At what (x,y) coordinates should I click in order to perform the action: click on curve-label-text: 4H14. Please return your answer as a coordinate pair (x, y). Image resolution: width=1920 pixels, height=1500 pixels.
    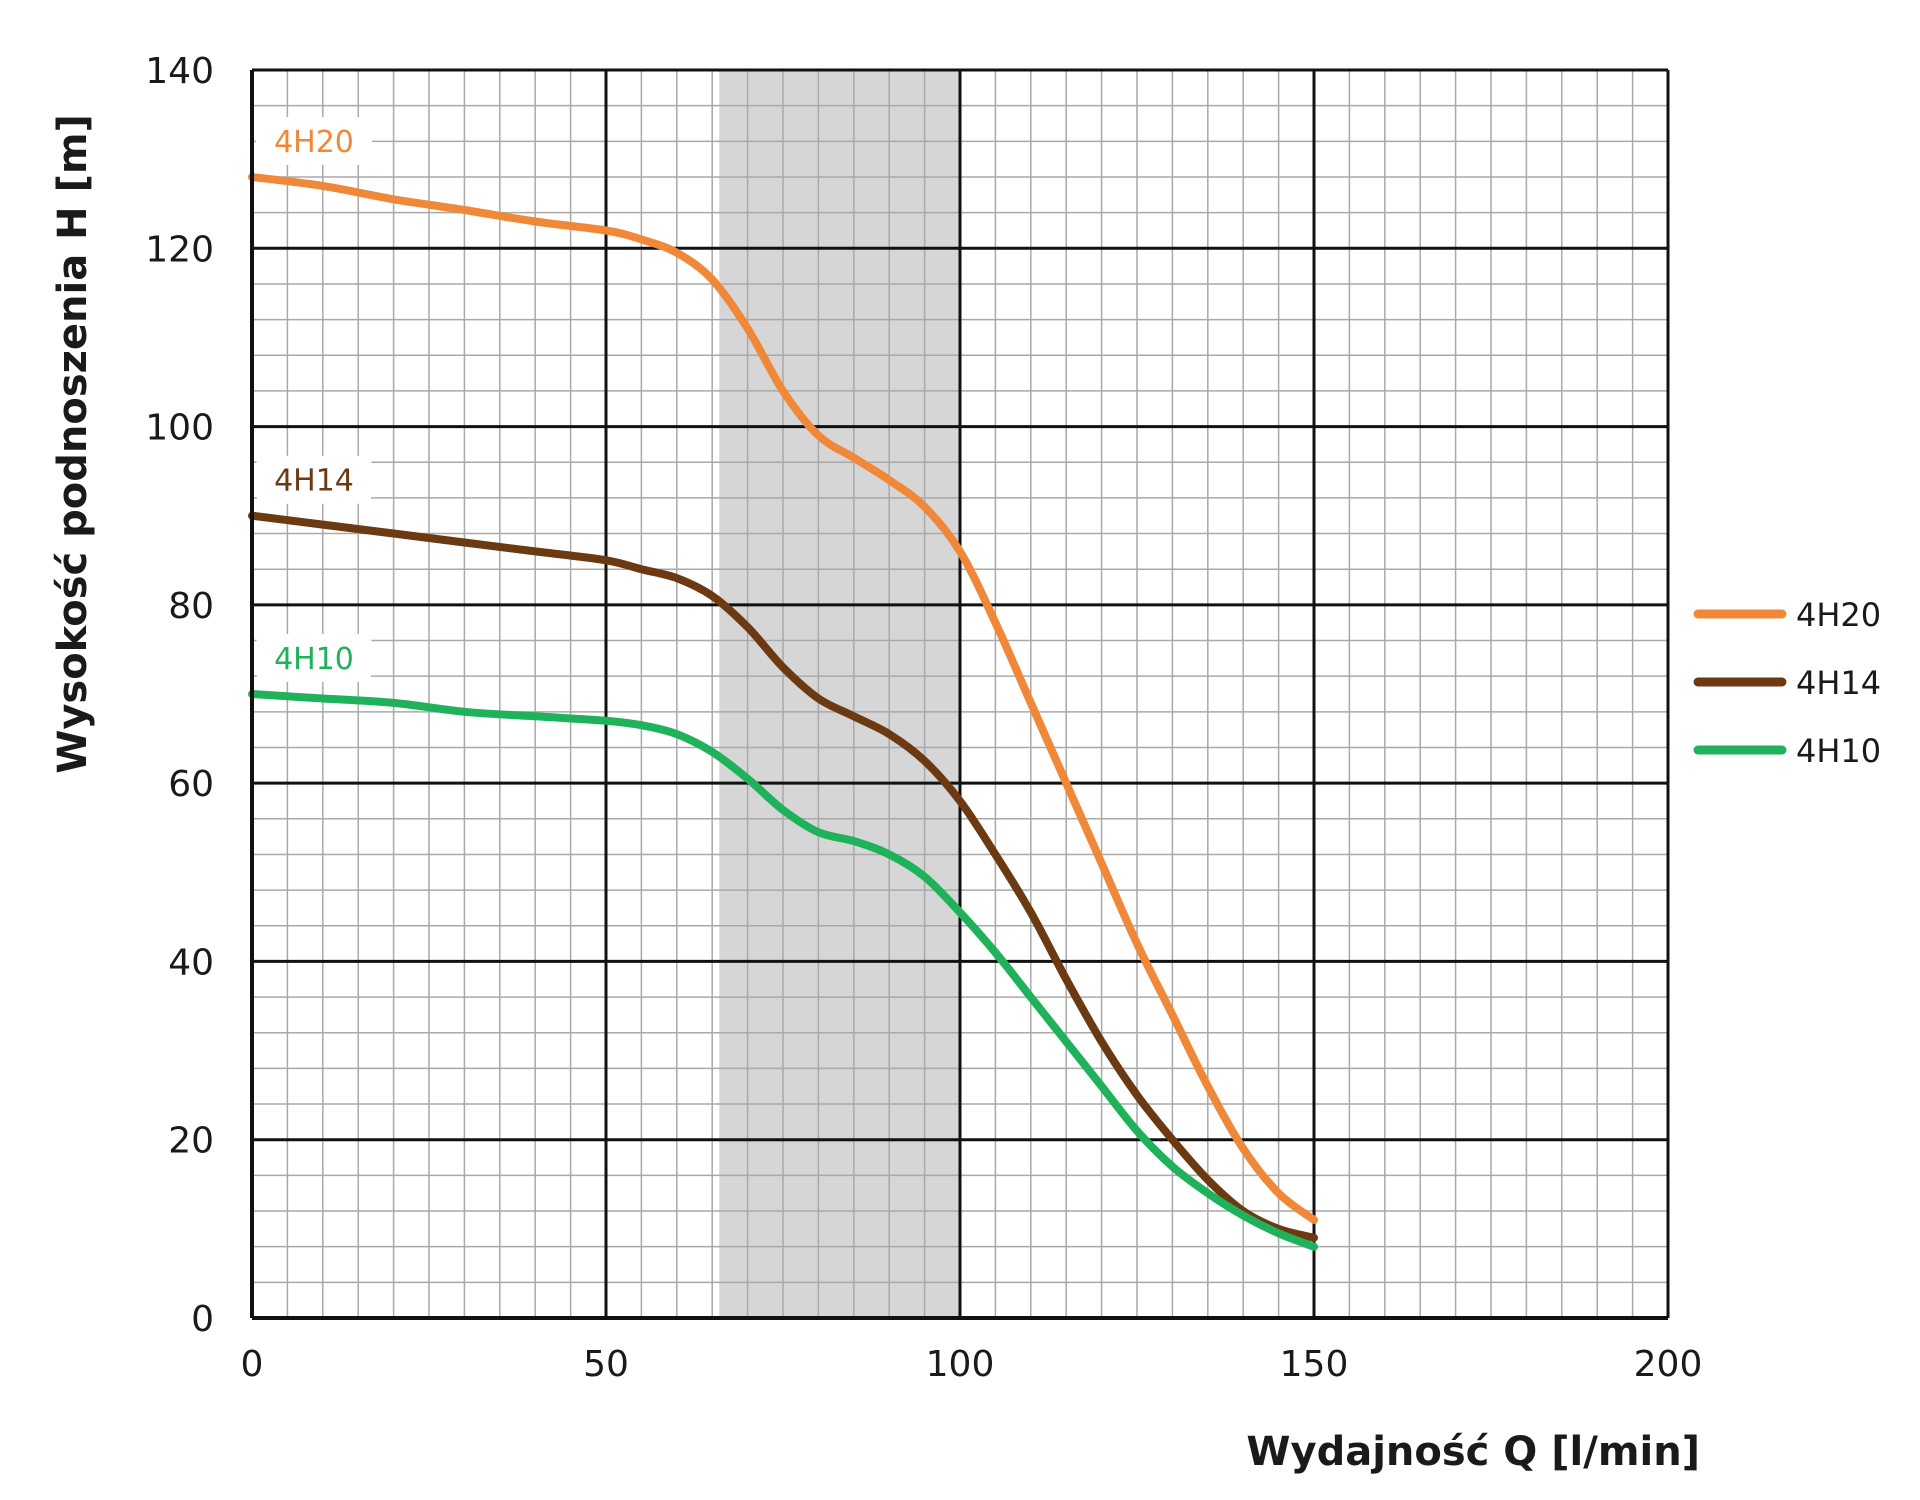
    Looking at the image, I should click on (314, 481).